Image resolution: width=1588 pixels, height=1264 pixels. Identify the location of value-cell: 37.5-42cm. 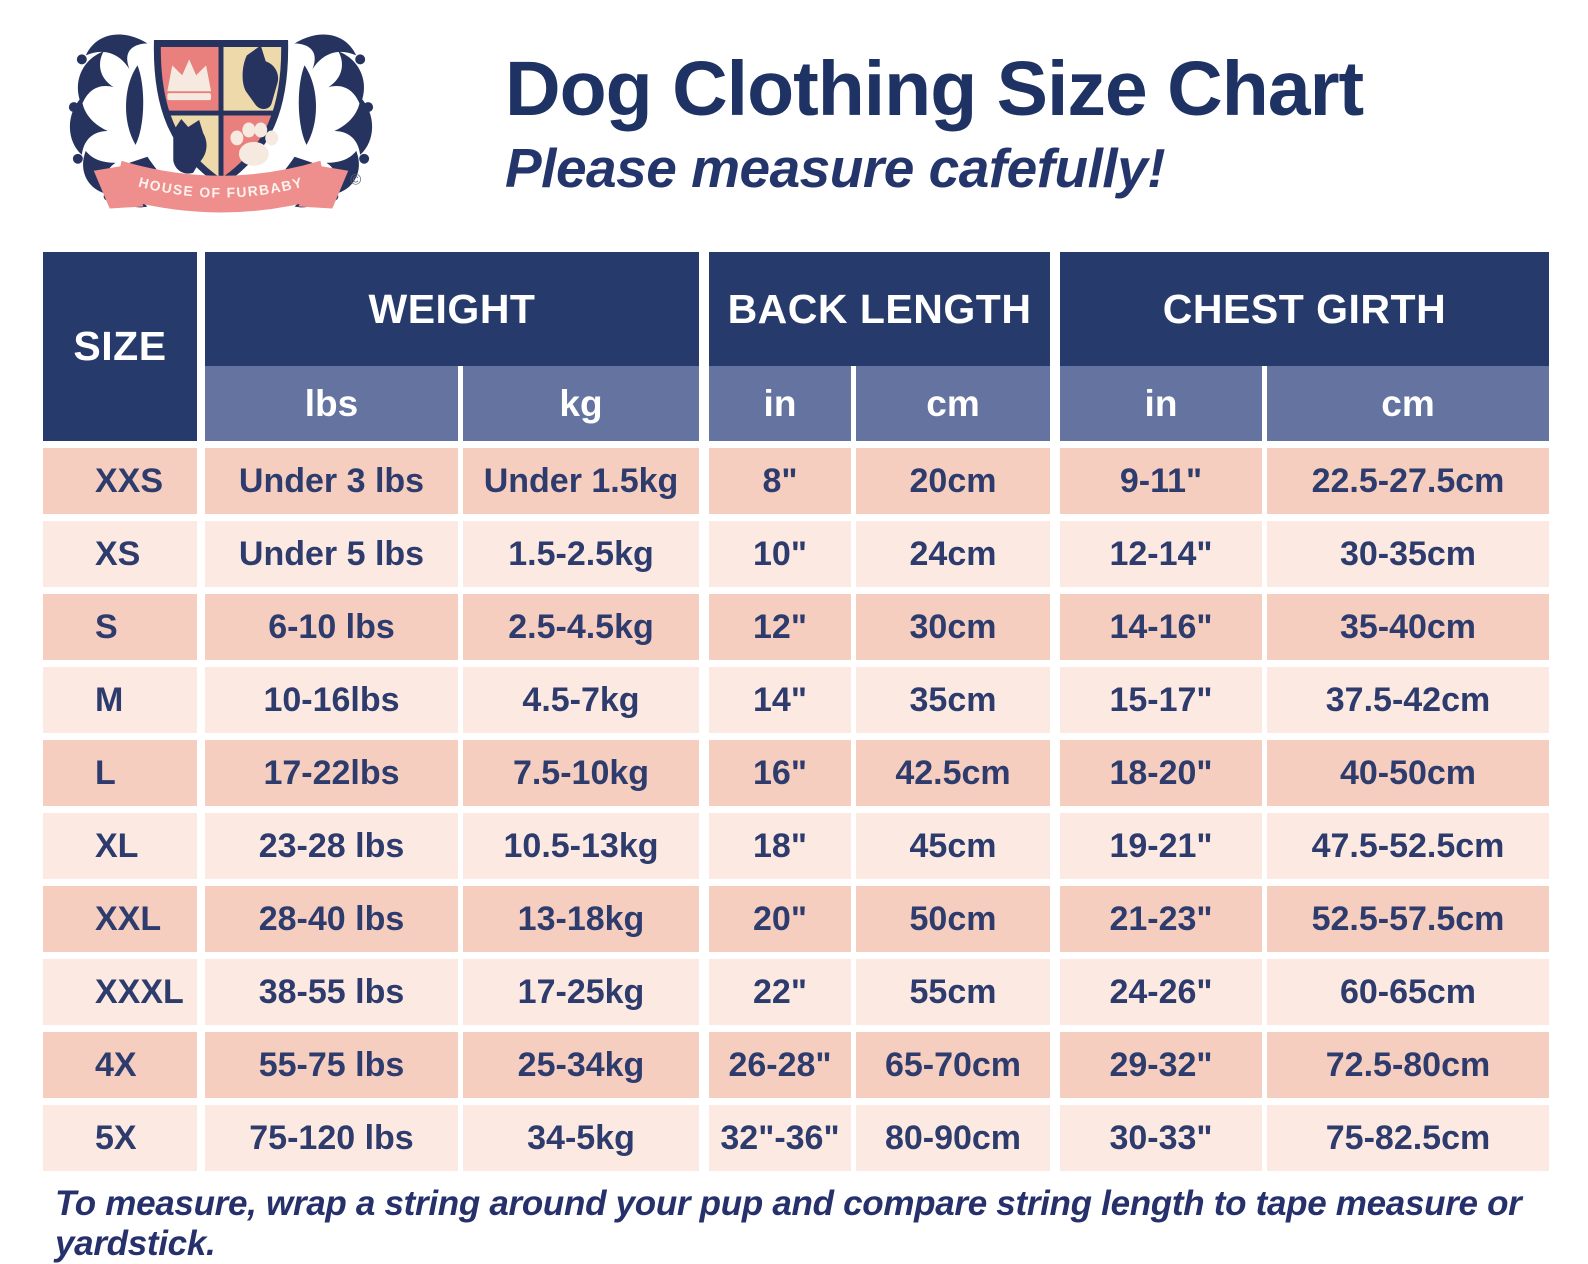
(1408, 700).